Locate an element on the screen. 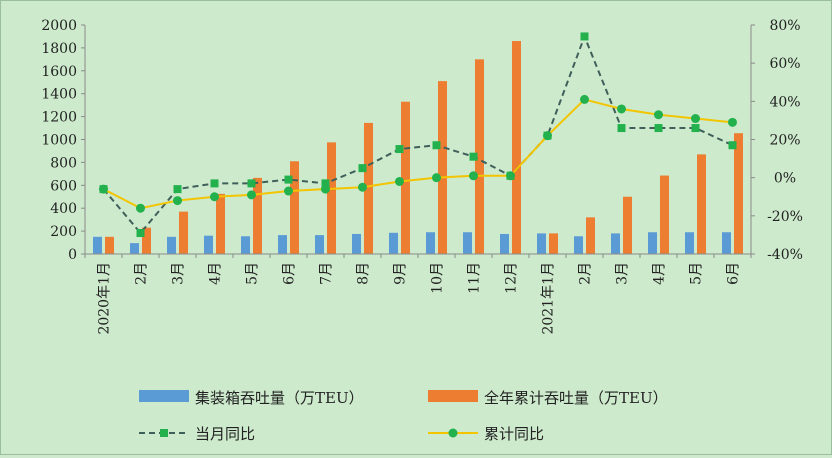  legend-marker is located at coordinates (164, 433).